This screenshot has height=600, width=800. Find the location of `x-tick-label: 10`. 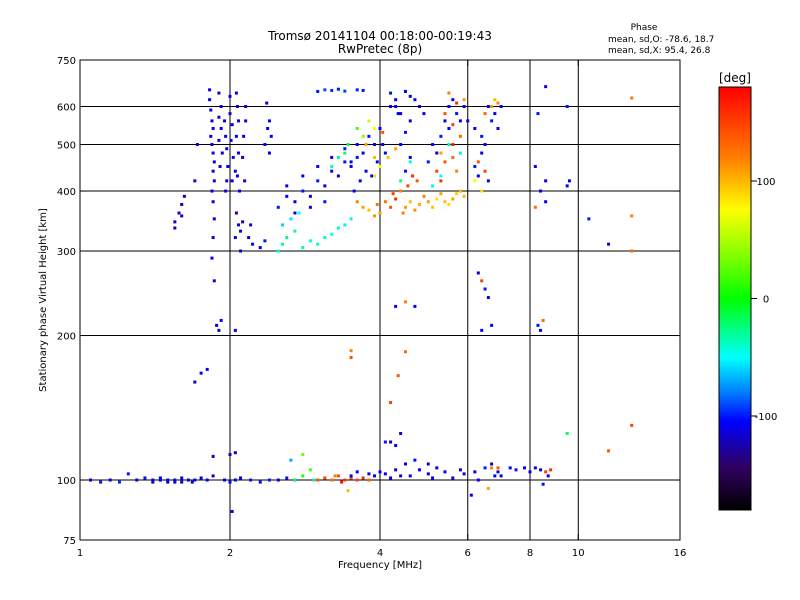

x-tick-label: 10 is located at coordinates (578, 553).